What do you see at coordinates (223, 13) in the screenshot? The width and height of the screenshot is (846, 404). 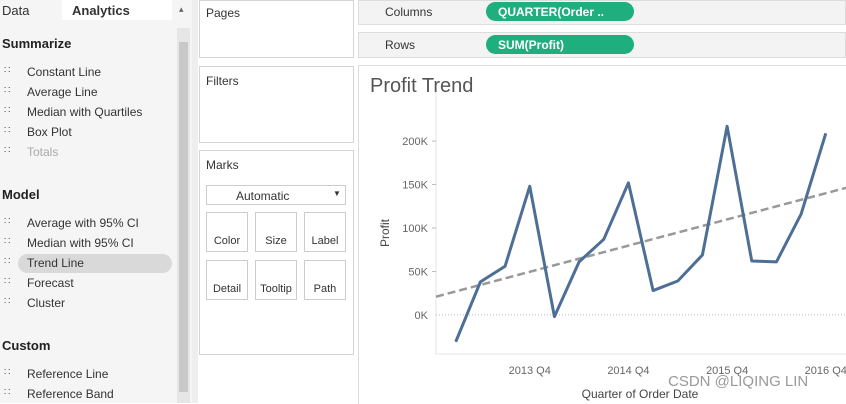 I see `card-title: Pages` at bounding box center [223, 13].